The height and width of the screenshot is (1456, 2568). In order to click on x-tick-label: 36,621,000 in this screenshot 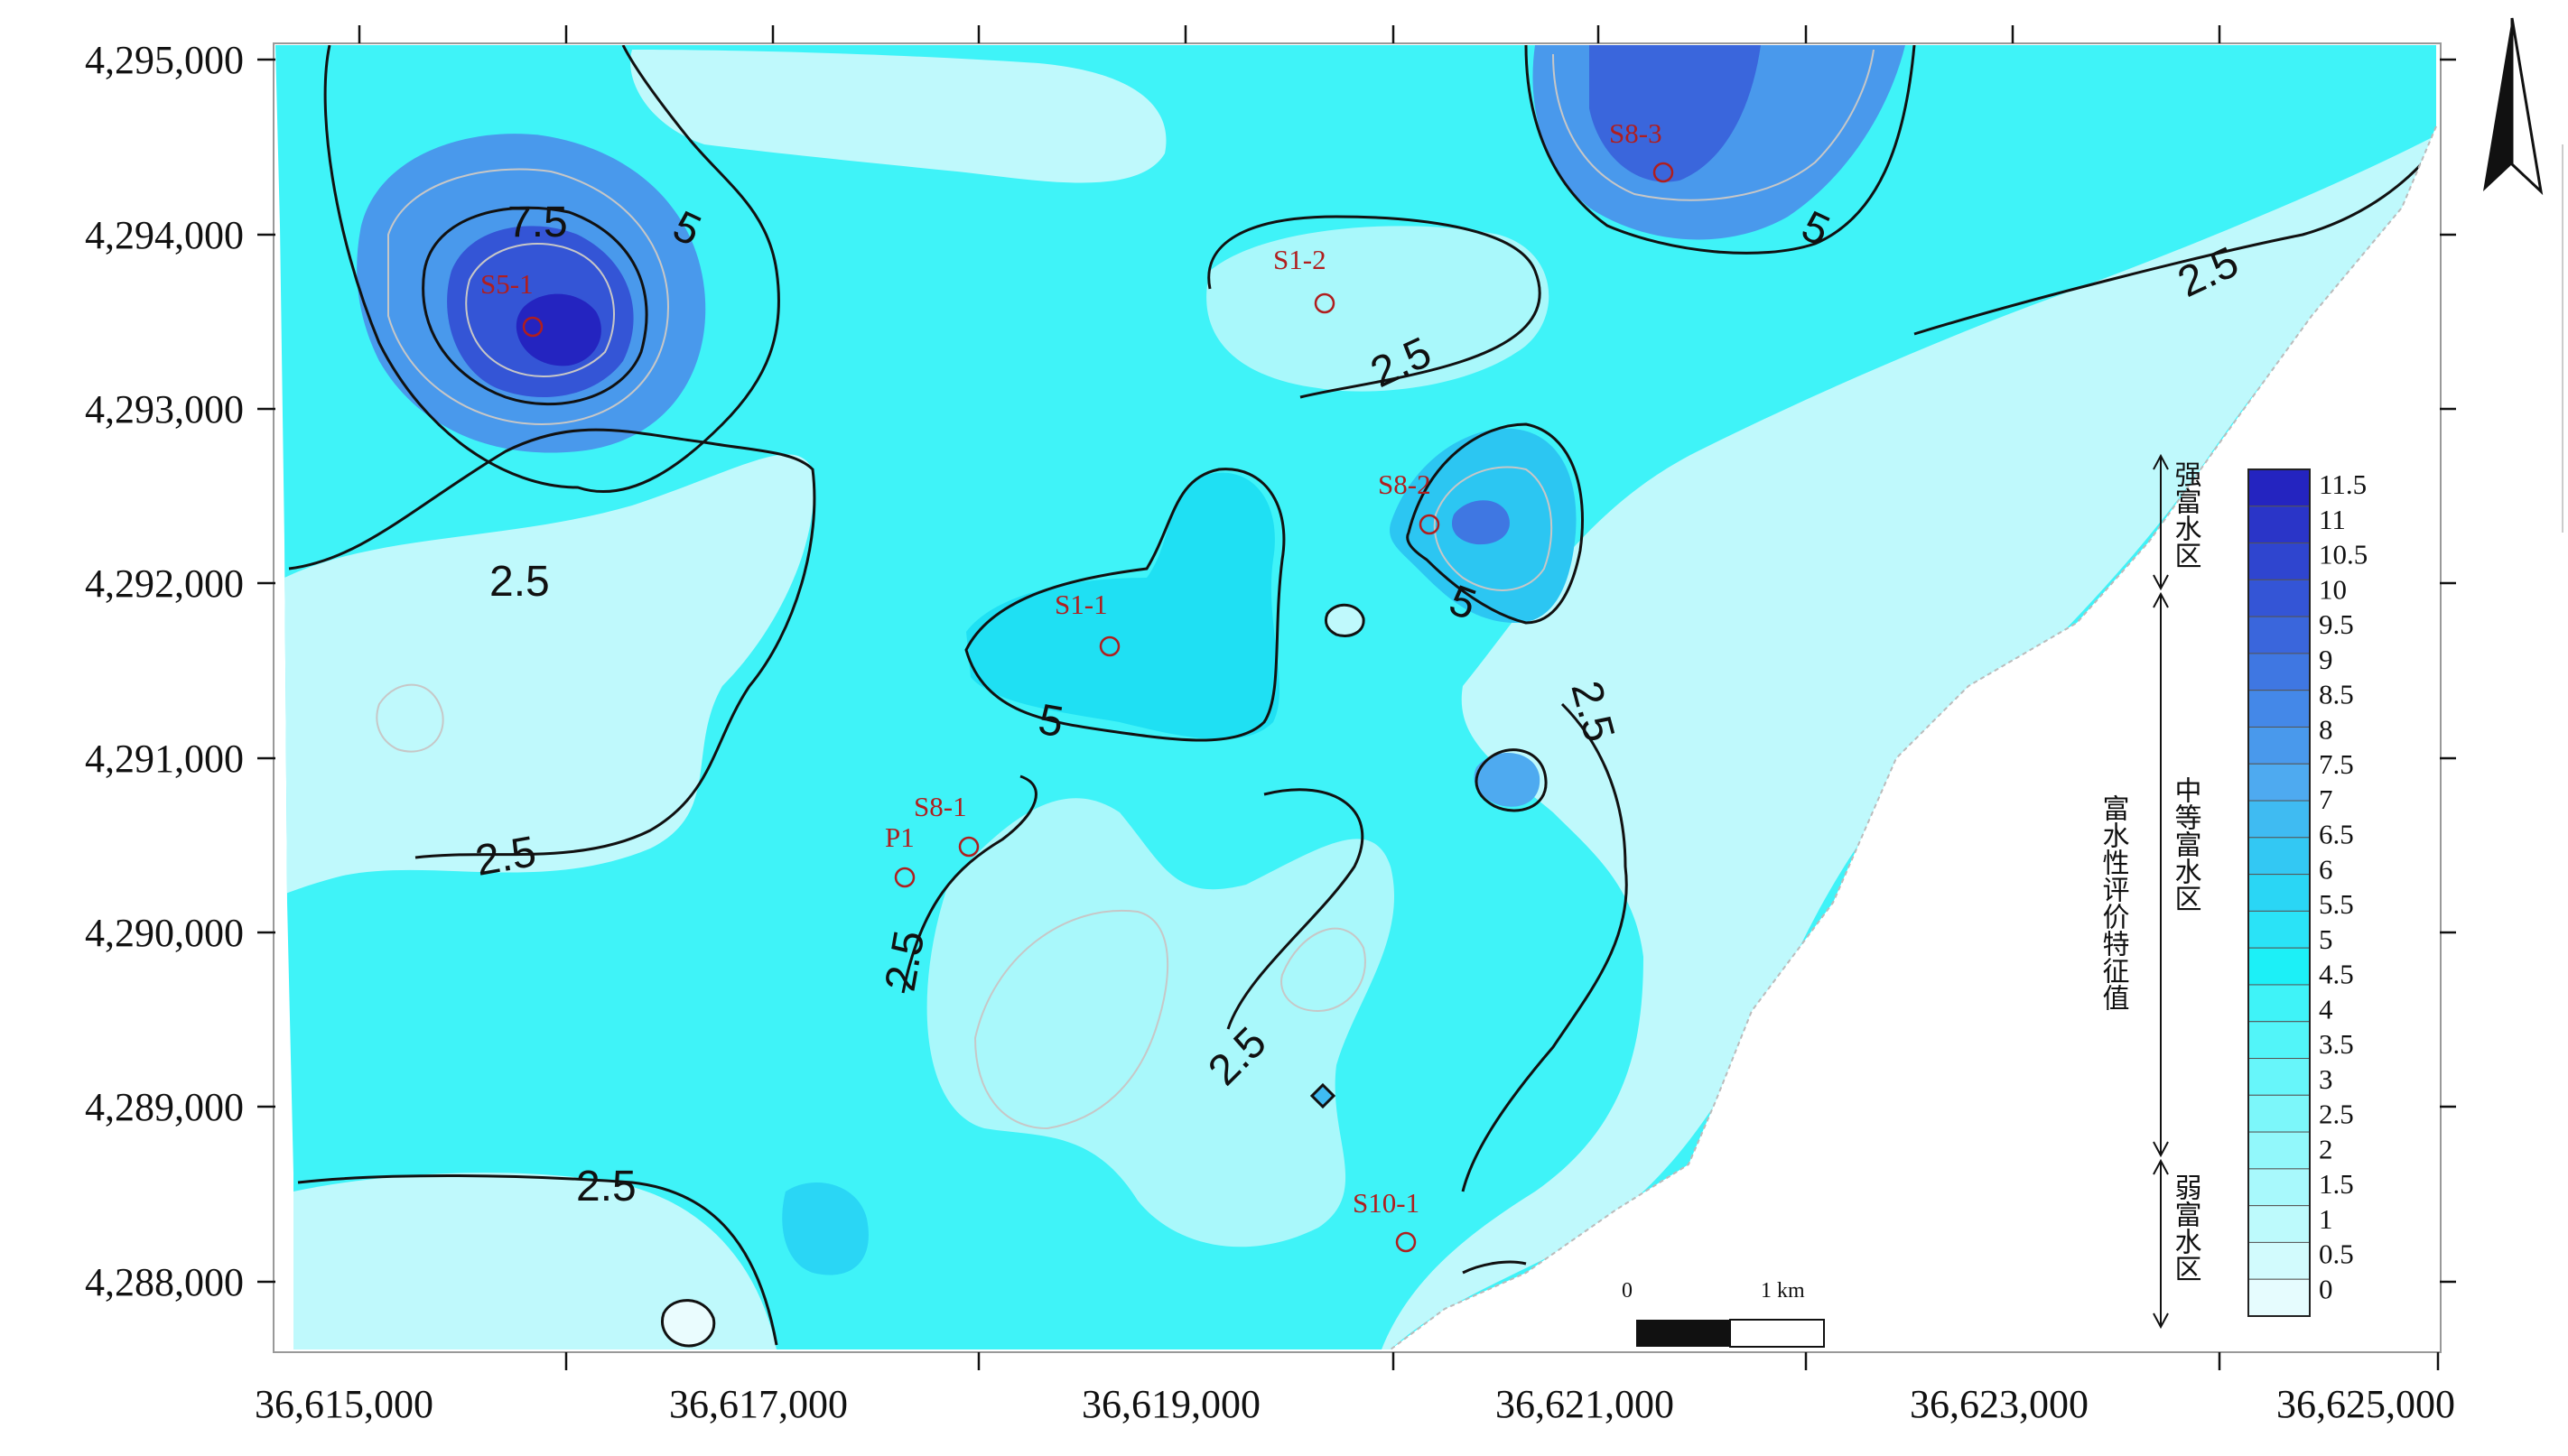, I will do `click(1584, 1404)`.